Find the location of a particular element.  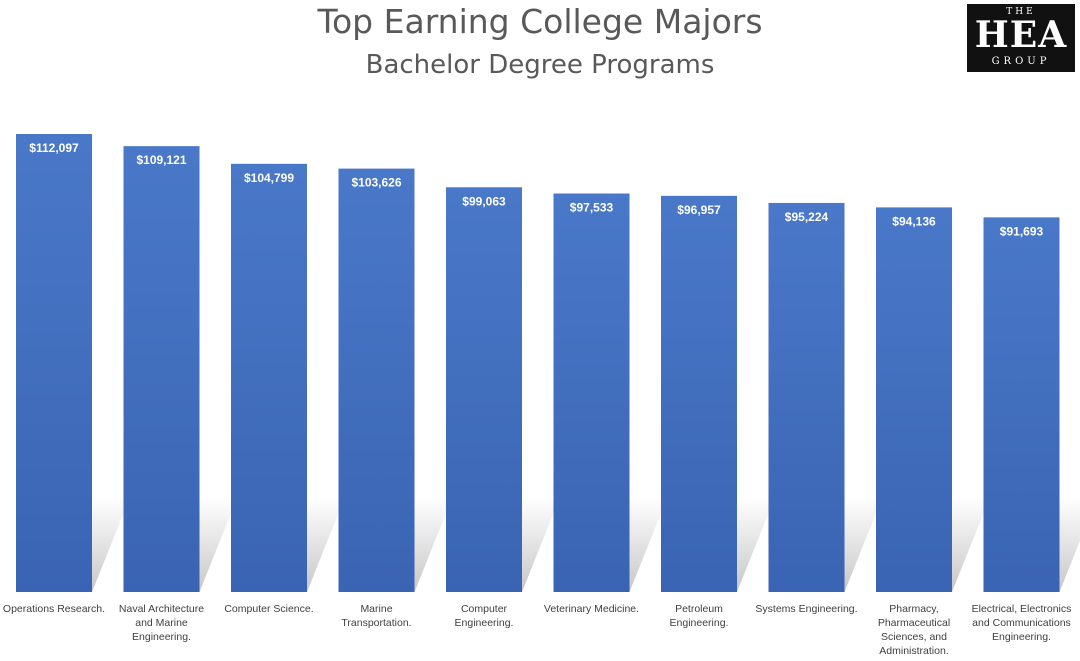

hea-group-logo: THE HEA GROUP is located at coordinates (1021, 38).